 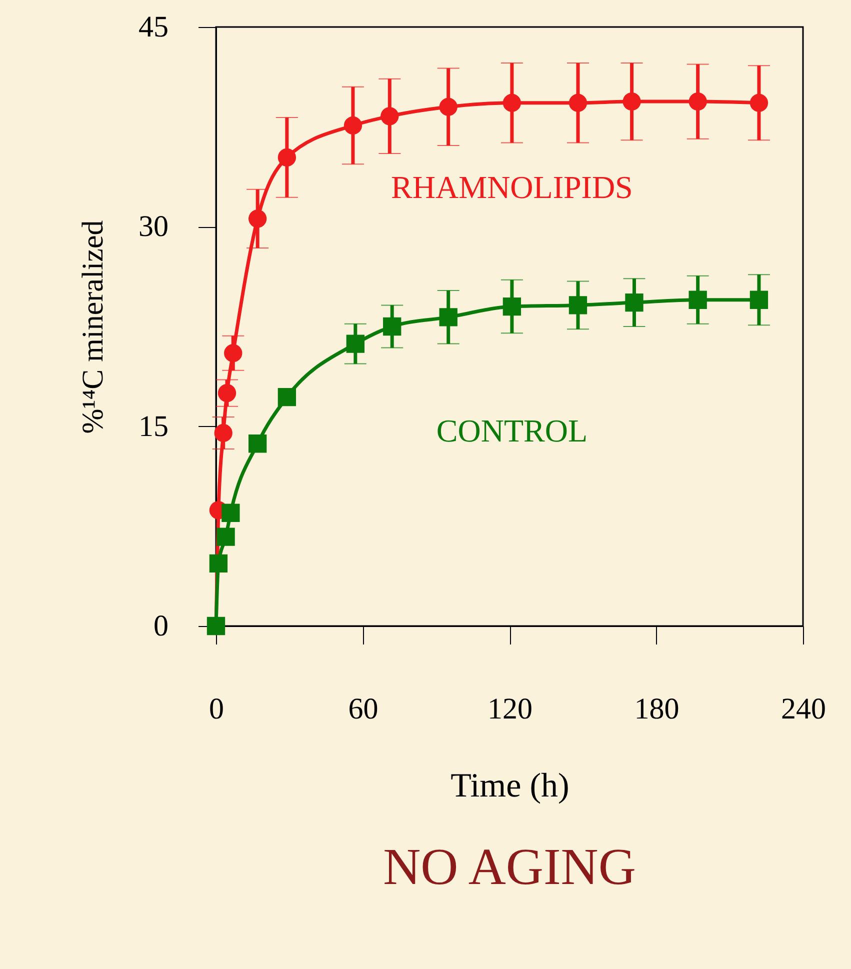 I want to click on text: NO AGING, so click(x=509, y=867).